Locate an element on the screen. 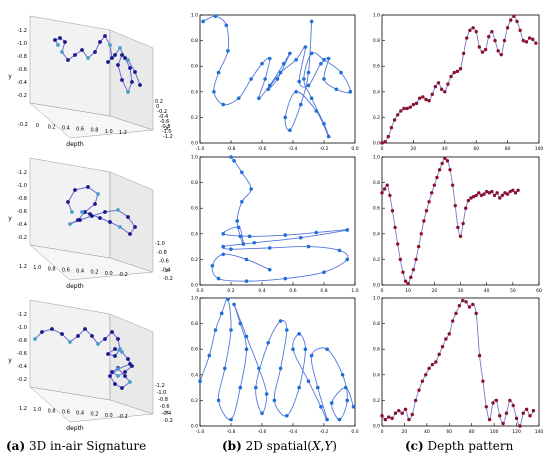 The height and width of the screenshot is (461, 550). x-tick-label: -0.8 is located at coordinates (162, 253).